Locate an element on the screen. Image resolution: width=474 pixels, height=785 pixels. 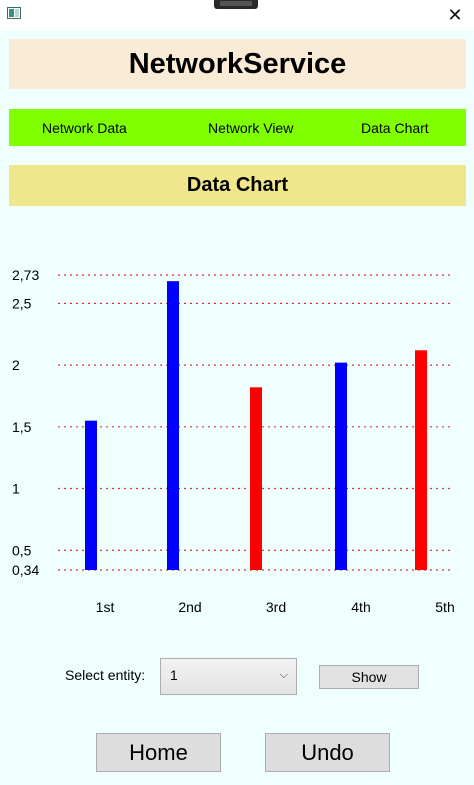
nav-bar: Network Data Network View Data Chart is located at coordinates (237, 127).